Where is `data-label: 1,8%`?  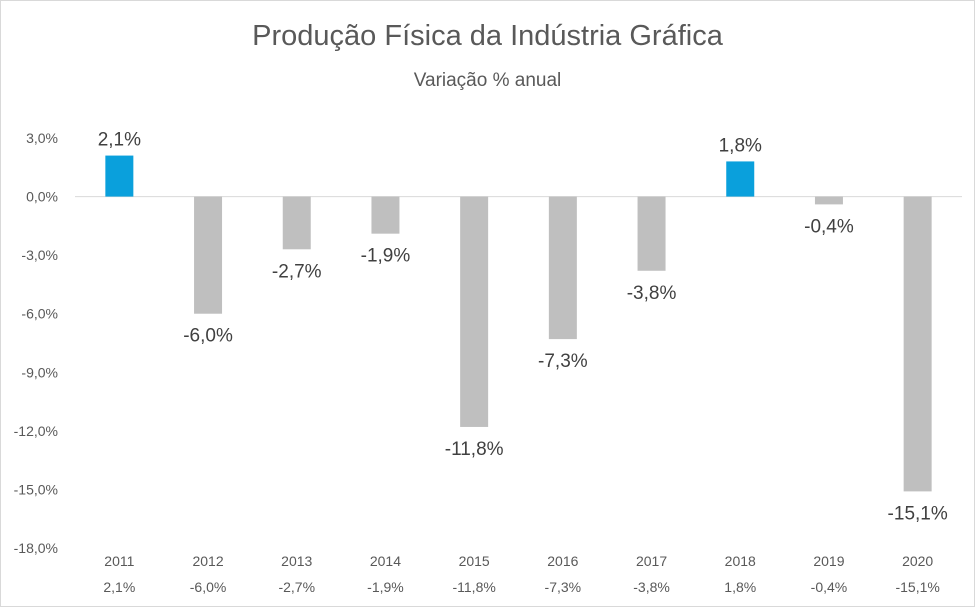
data-label: 1,8% is located at coordinates (740, 145).